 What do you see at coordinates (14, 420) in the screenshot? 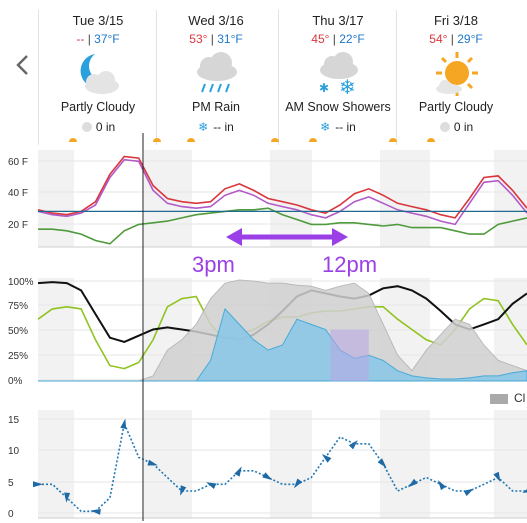
I see `y-tick-label: 15` at bounding box center [14, 420].